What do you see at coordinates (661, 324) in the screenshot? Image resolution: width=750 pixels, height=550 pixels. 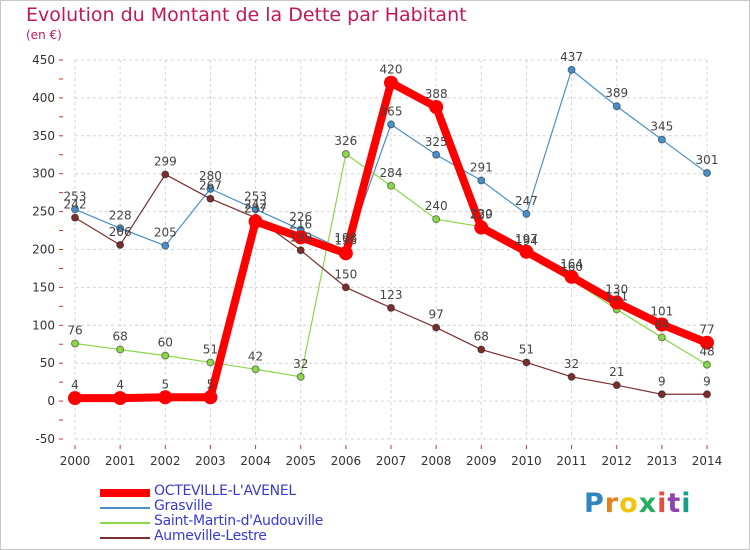 I see `data-label: 84` at bounding box center [661, 324].